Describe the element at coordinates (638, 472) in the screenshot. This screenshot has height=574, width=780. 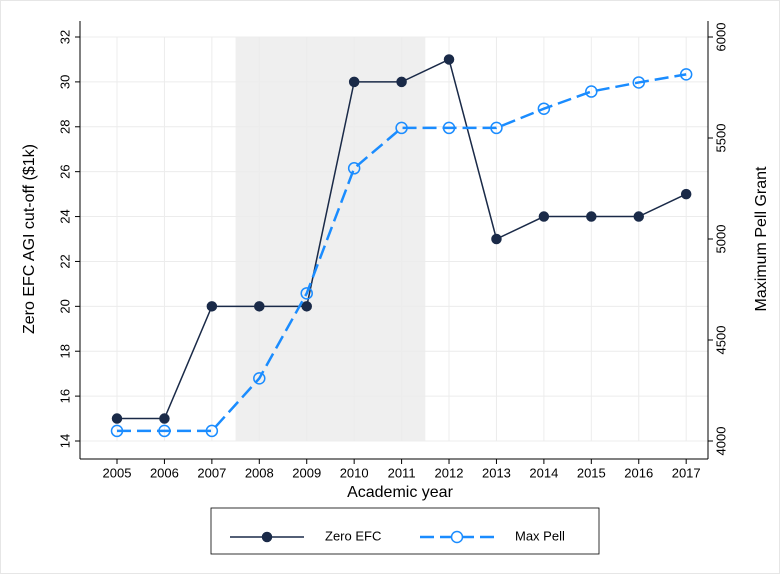
I see `x-tick-label: 2016` at that location.